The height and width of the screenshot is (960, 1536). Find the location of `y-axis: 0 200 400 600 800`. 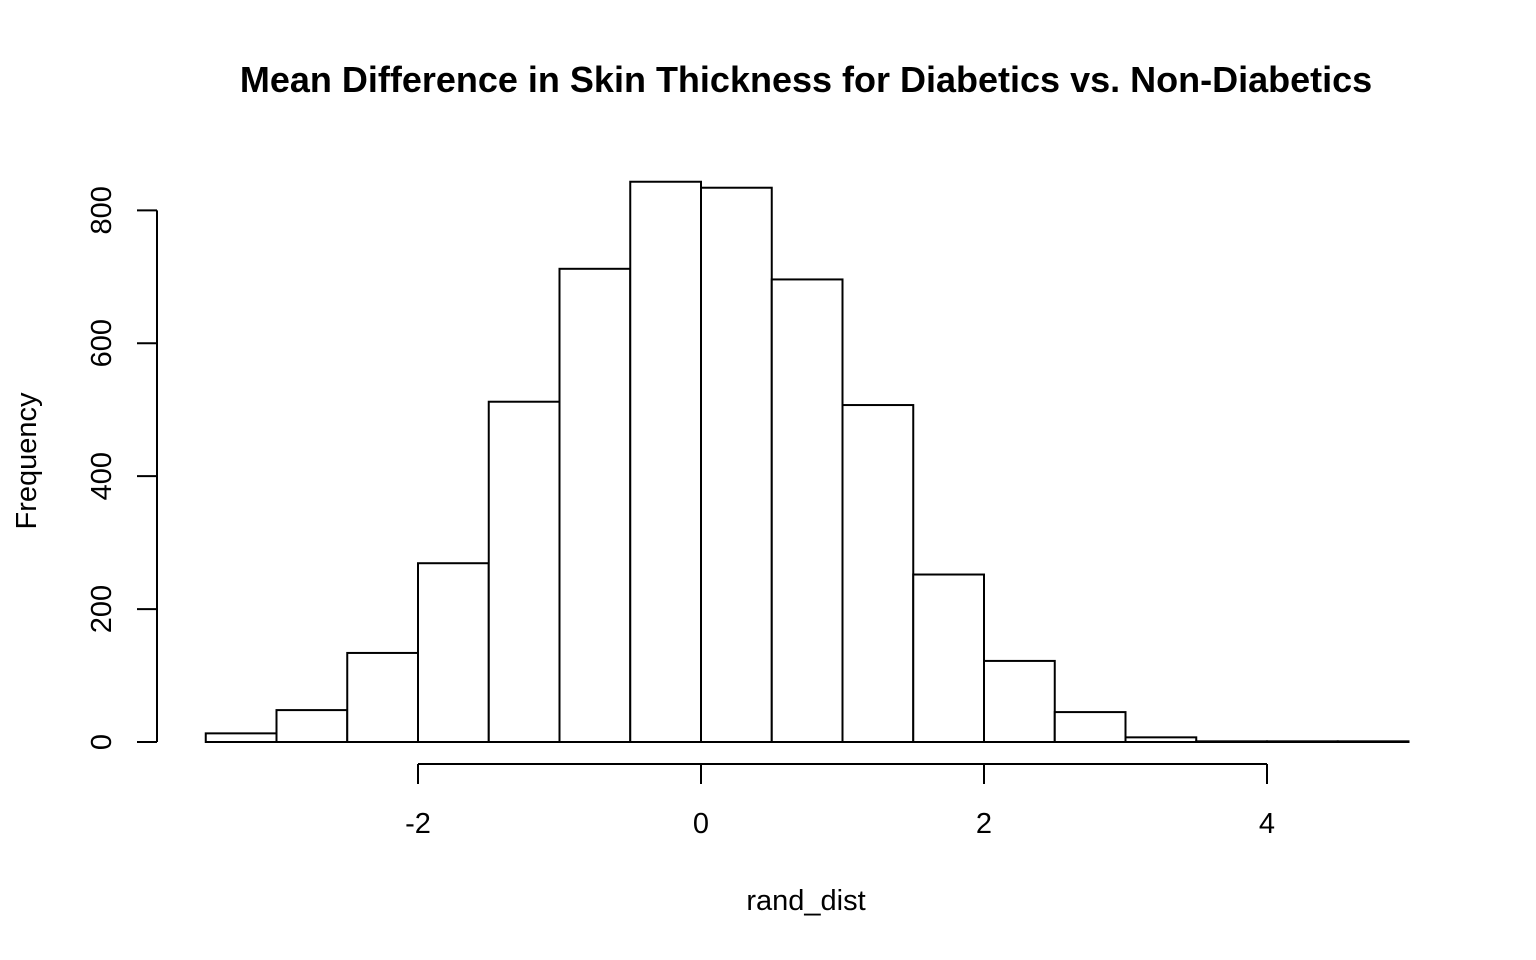

y-axis: 0 200 400 600 800 is located at coordinates (122, 468).